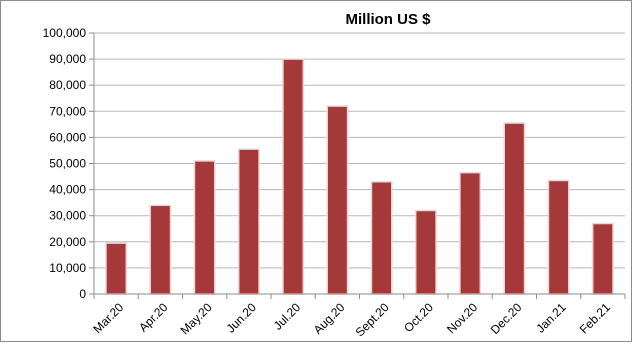 This screenshot has height=344, width=634. I want to click on y-tick-label: 70,000, so click(67, 111).